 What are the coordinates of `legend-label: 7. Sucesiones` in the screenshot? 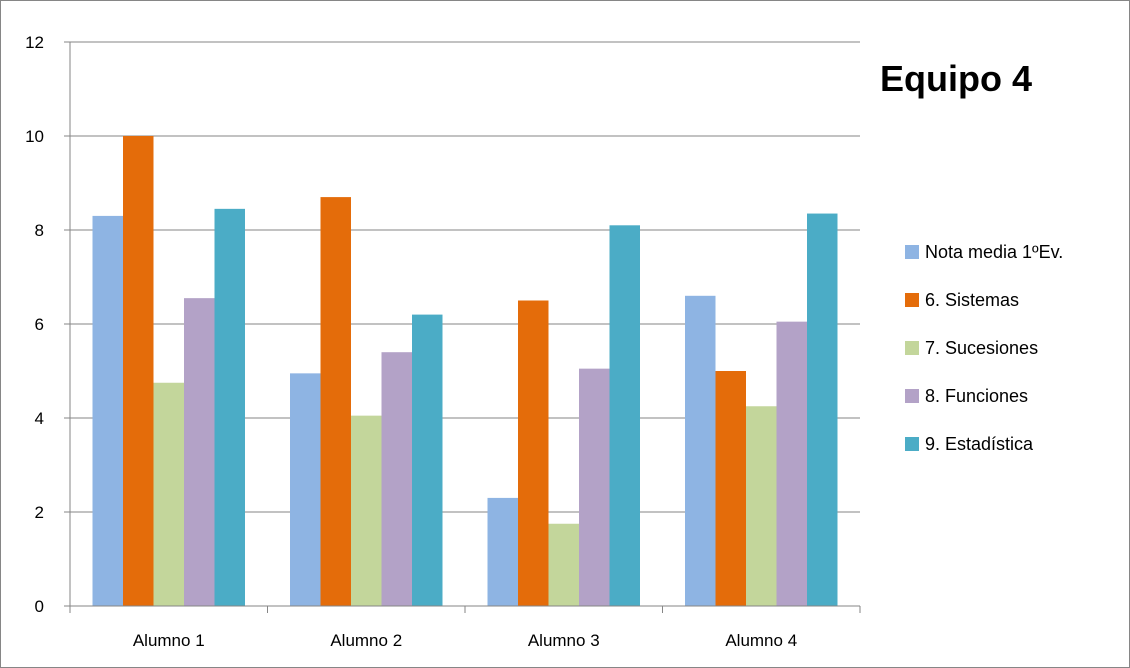 It's located at (982, 347).